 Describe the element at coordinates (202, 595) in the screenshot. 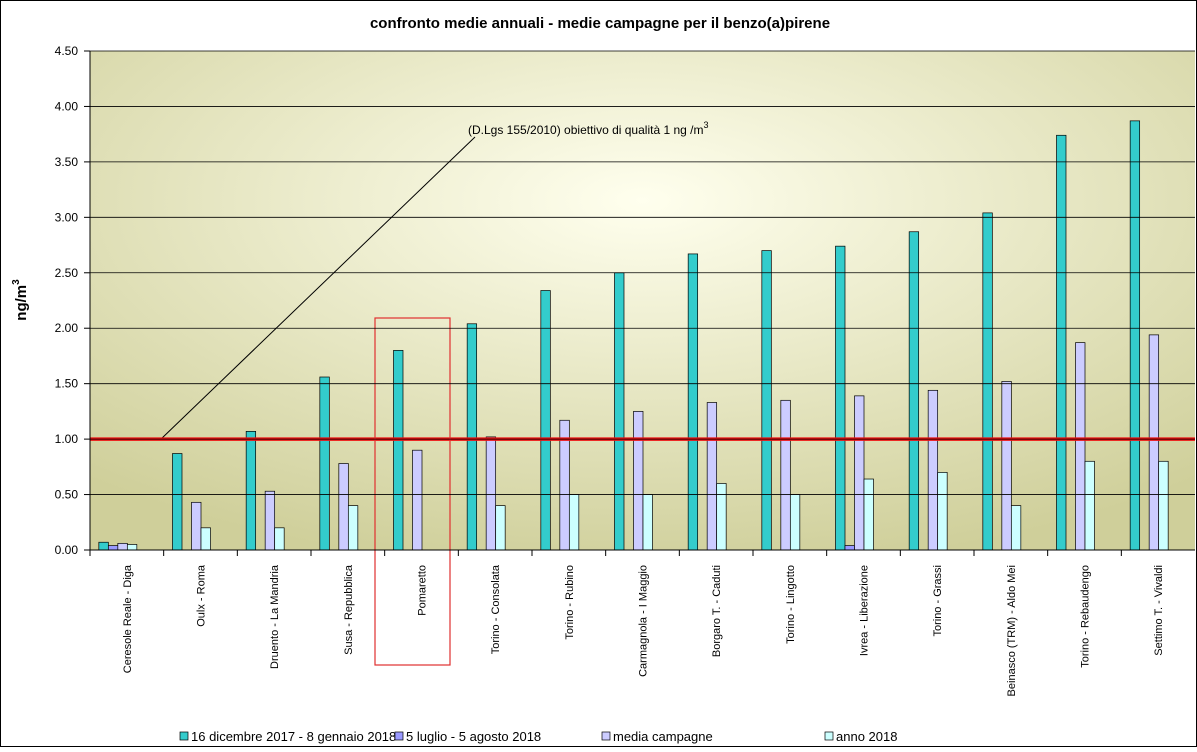

I see `x-tick-label: Oulx - Roma` at that location.